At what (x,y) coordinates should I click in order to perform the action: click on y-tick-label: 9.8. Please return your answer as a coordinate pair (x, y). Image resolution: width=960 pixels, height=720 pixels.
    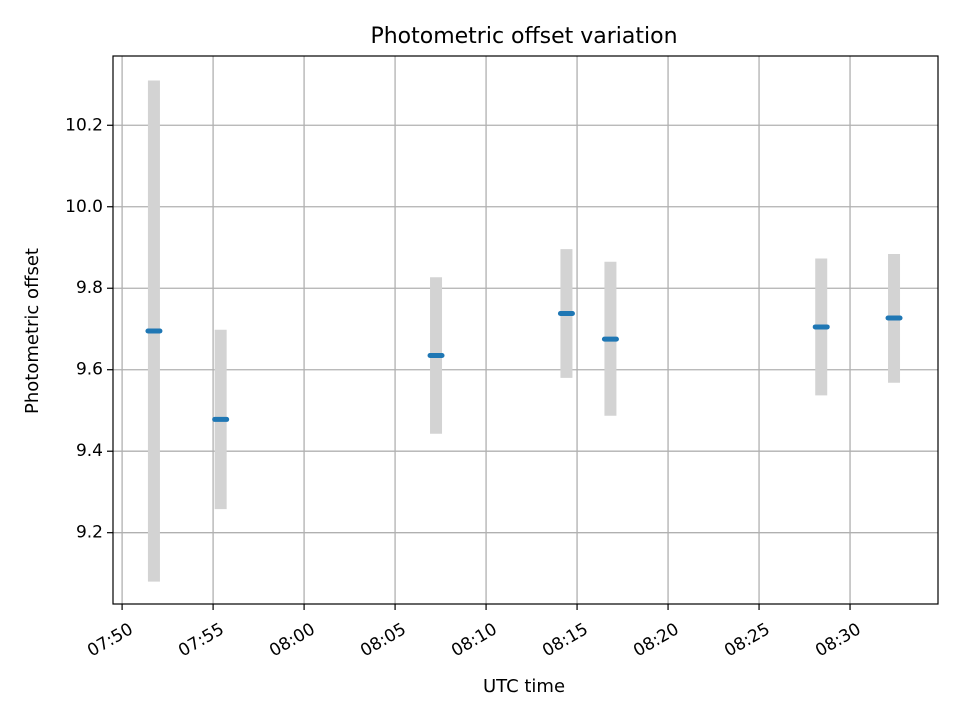
    Looking at the image, I should click on (89, 288).